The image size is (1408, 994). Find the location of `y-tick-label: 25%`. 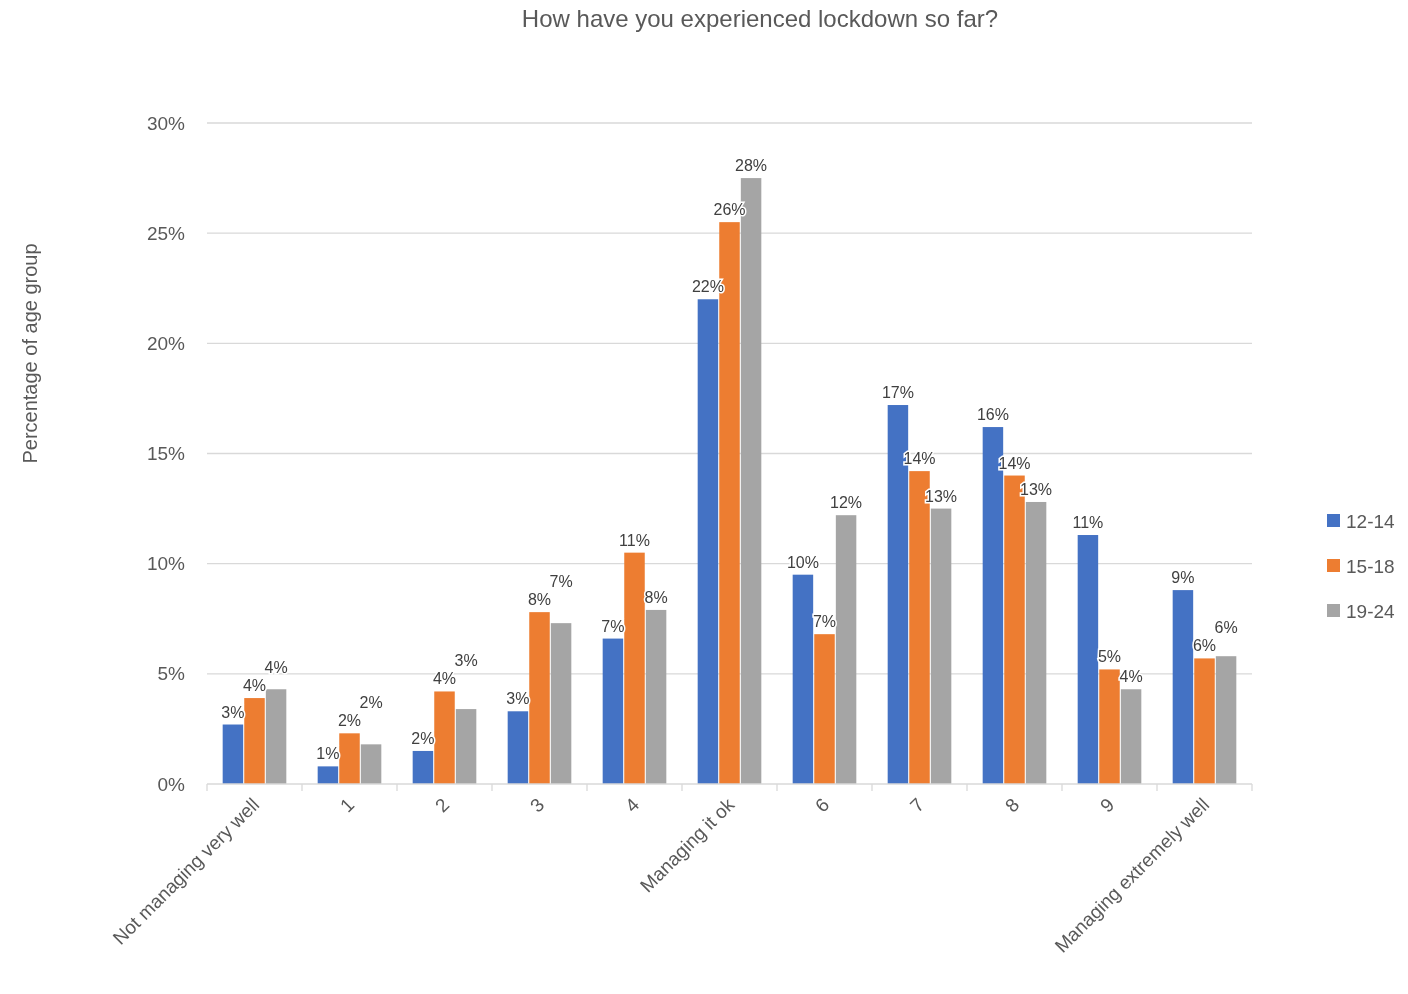

y-tick-label: 25% is located at coordinates (166, 233).